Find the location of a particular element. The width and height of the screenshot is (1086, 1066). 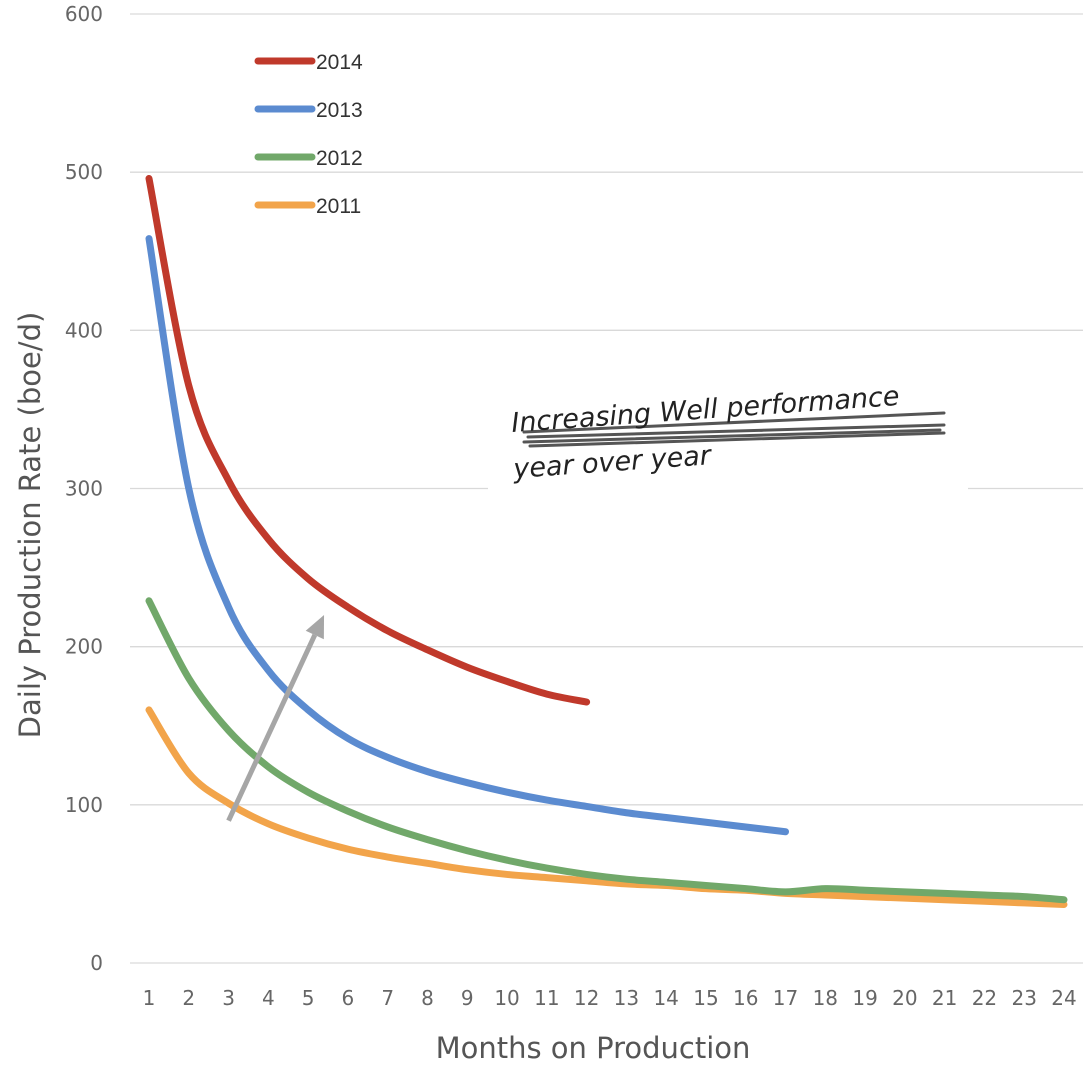

y-axis-ticks: 0 100 200 300 400 500 600 is located at coordinates (84, 488).